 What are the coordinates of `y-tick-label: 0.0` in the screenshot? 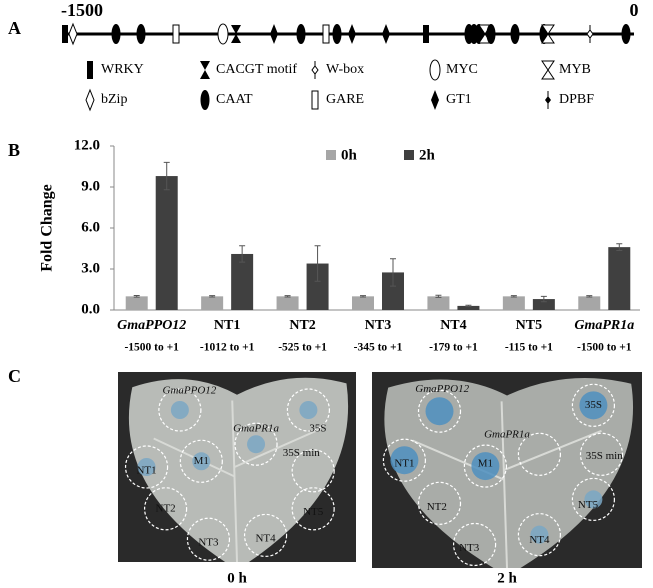 It's located at (90, 309).